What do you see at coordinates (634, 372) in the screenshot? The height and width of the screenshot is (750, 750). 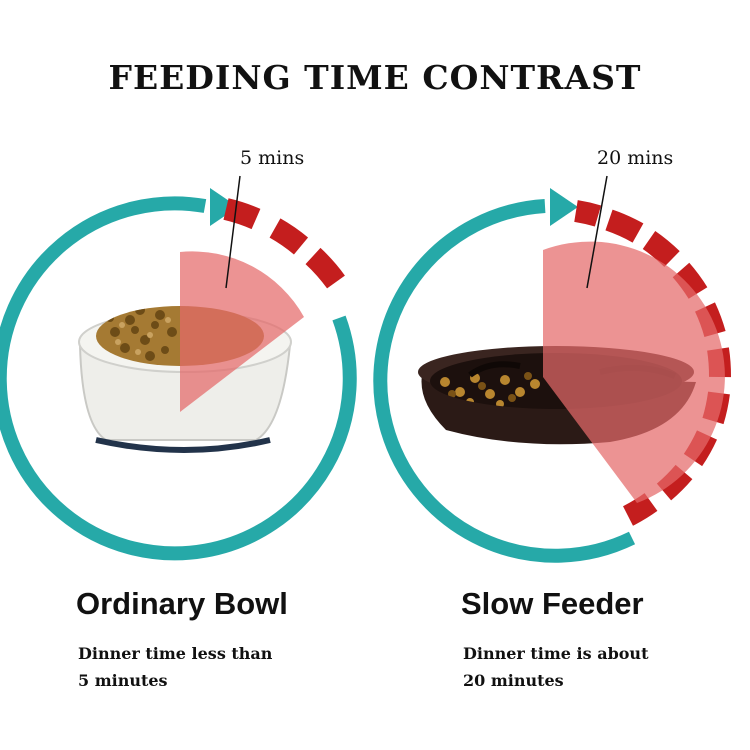 I see `right-time-wedge` at bounding box center [634, 372].